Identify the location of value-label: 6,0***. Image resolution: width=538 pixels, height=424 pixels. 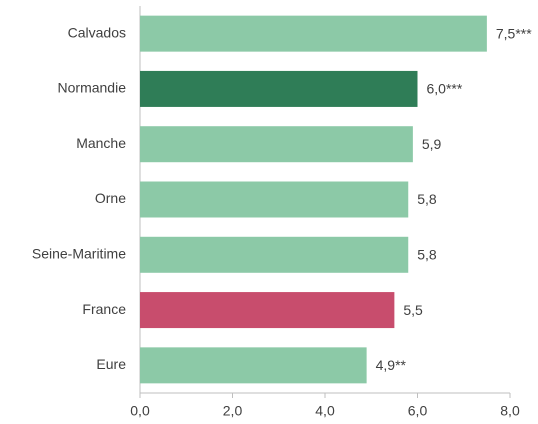
(445, 89).